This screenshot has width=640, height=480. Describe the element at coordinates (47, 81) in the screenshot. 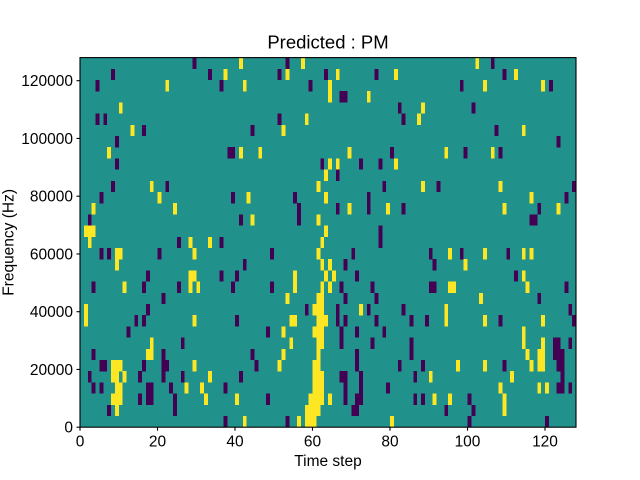

I see `svg-text: 120000` at that location.